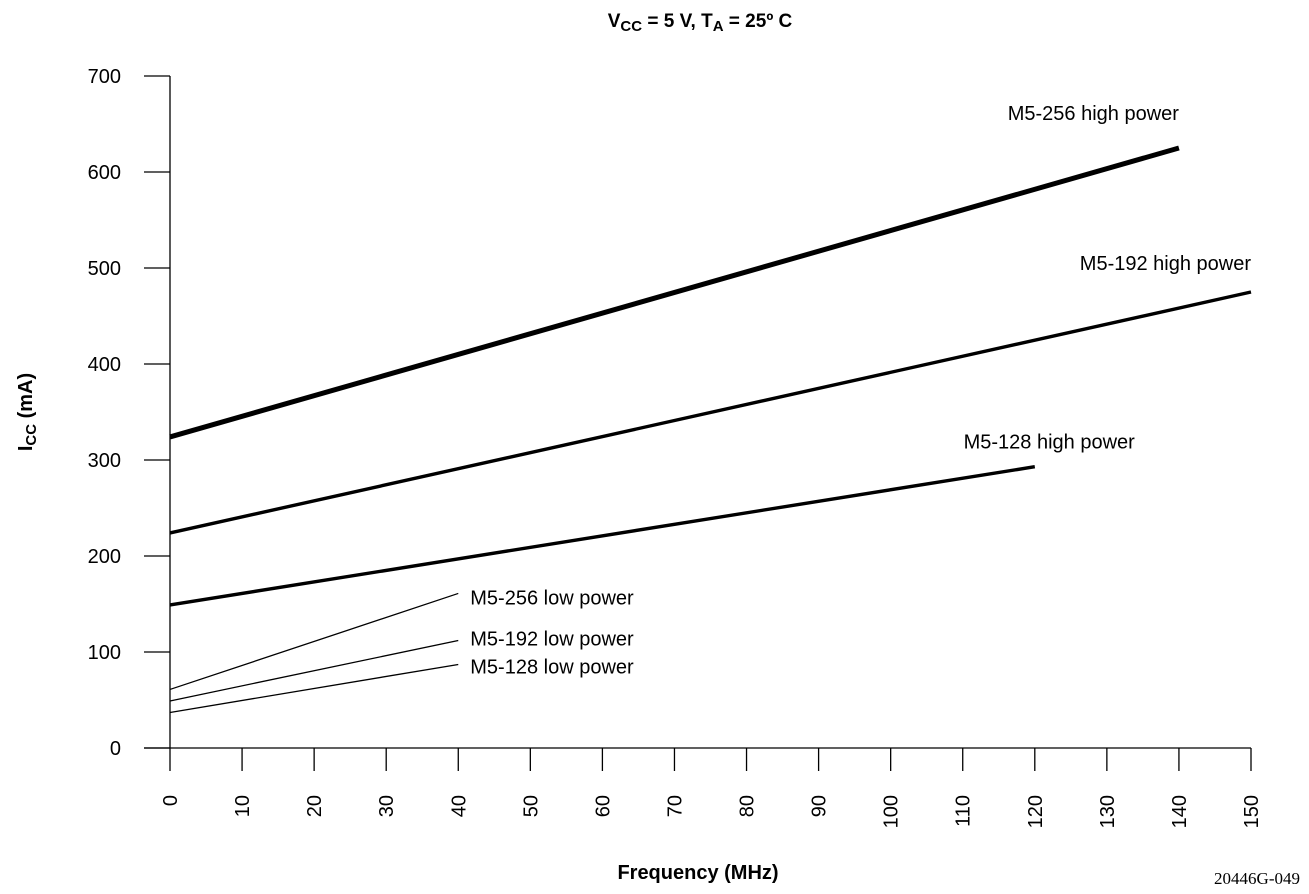  I want to click on x-tick-label: 60, so click(603, 806).